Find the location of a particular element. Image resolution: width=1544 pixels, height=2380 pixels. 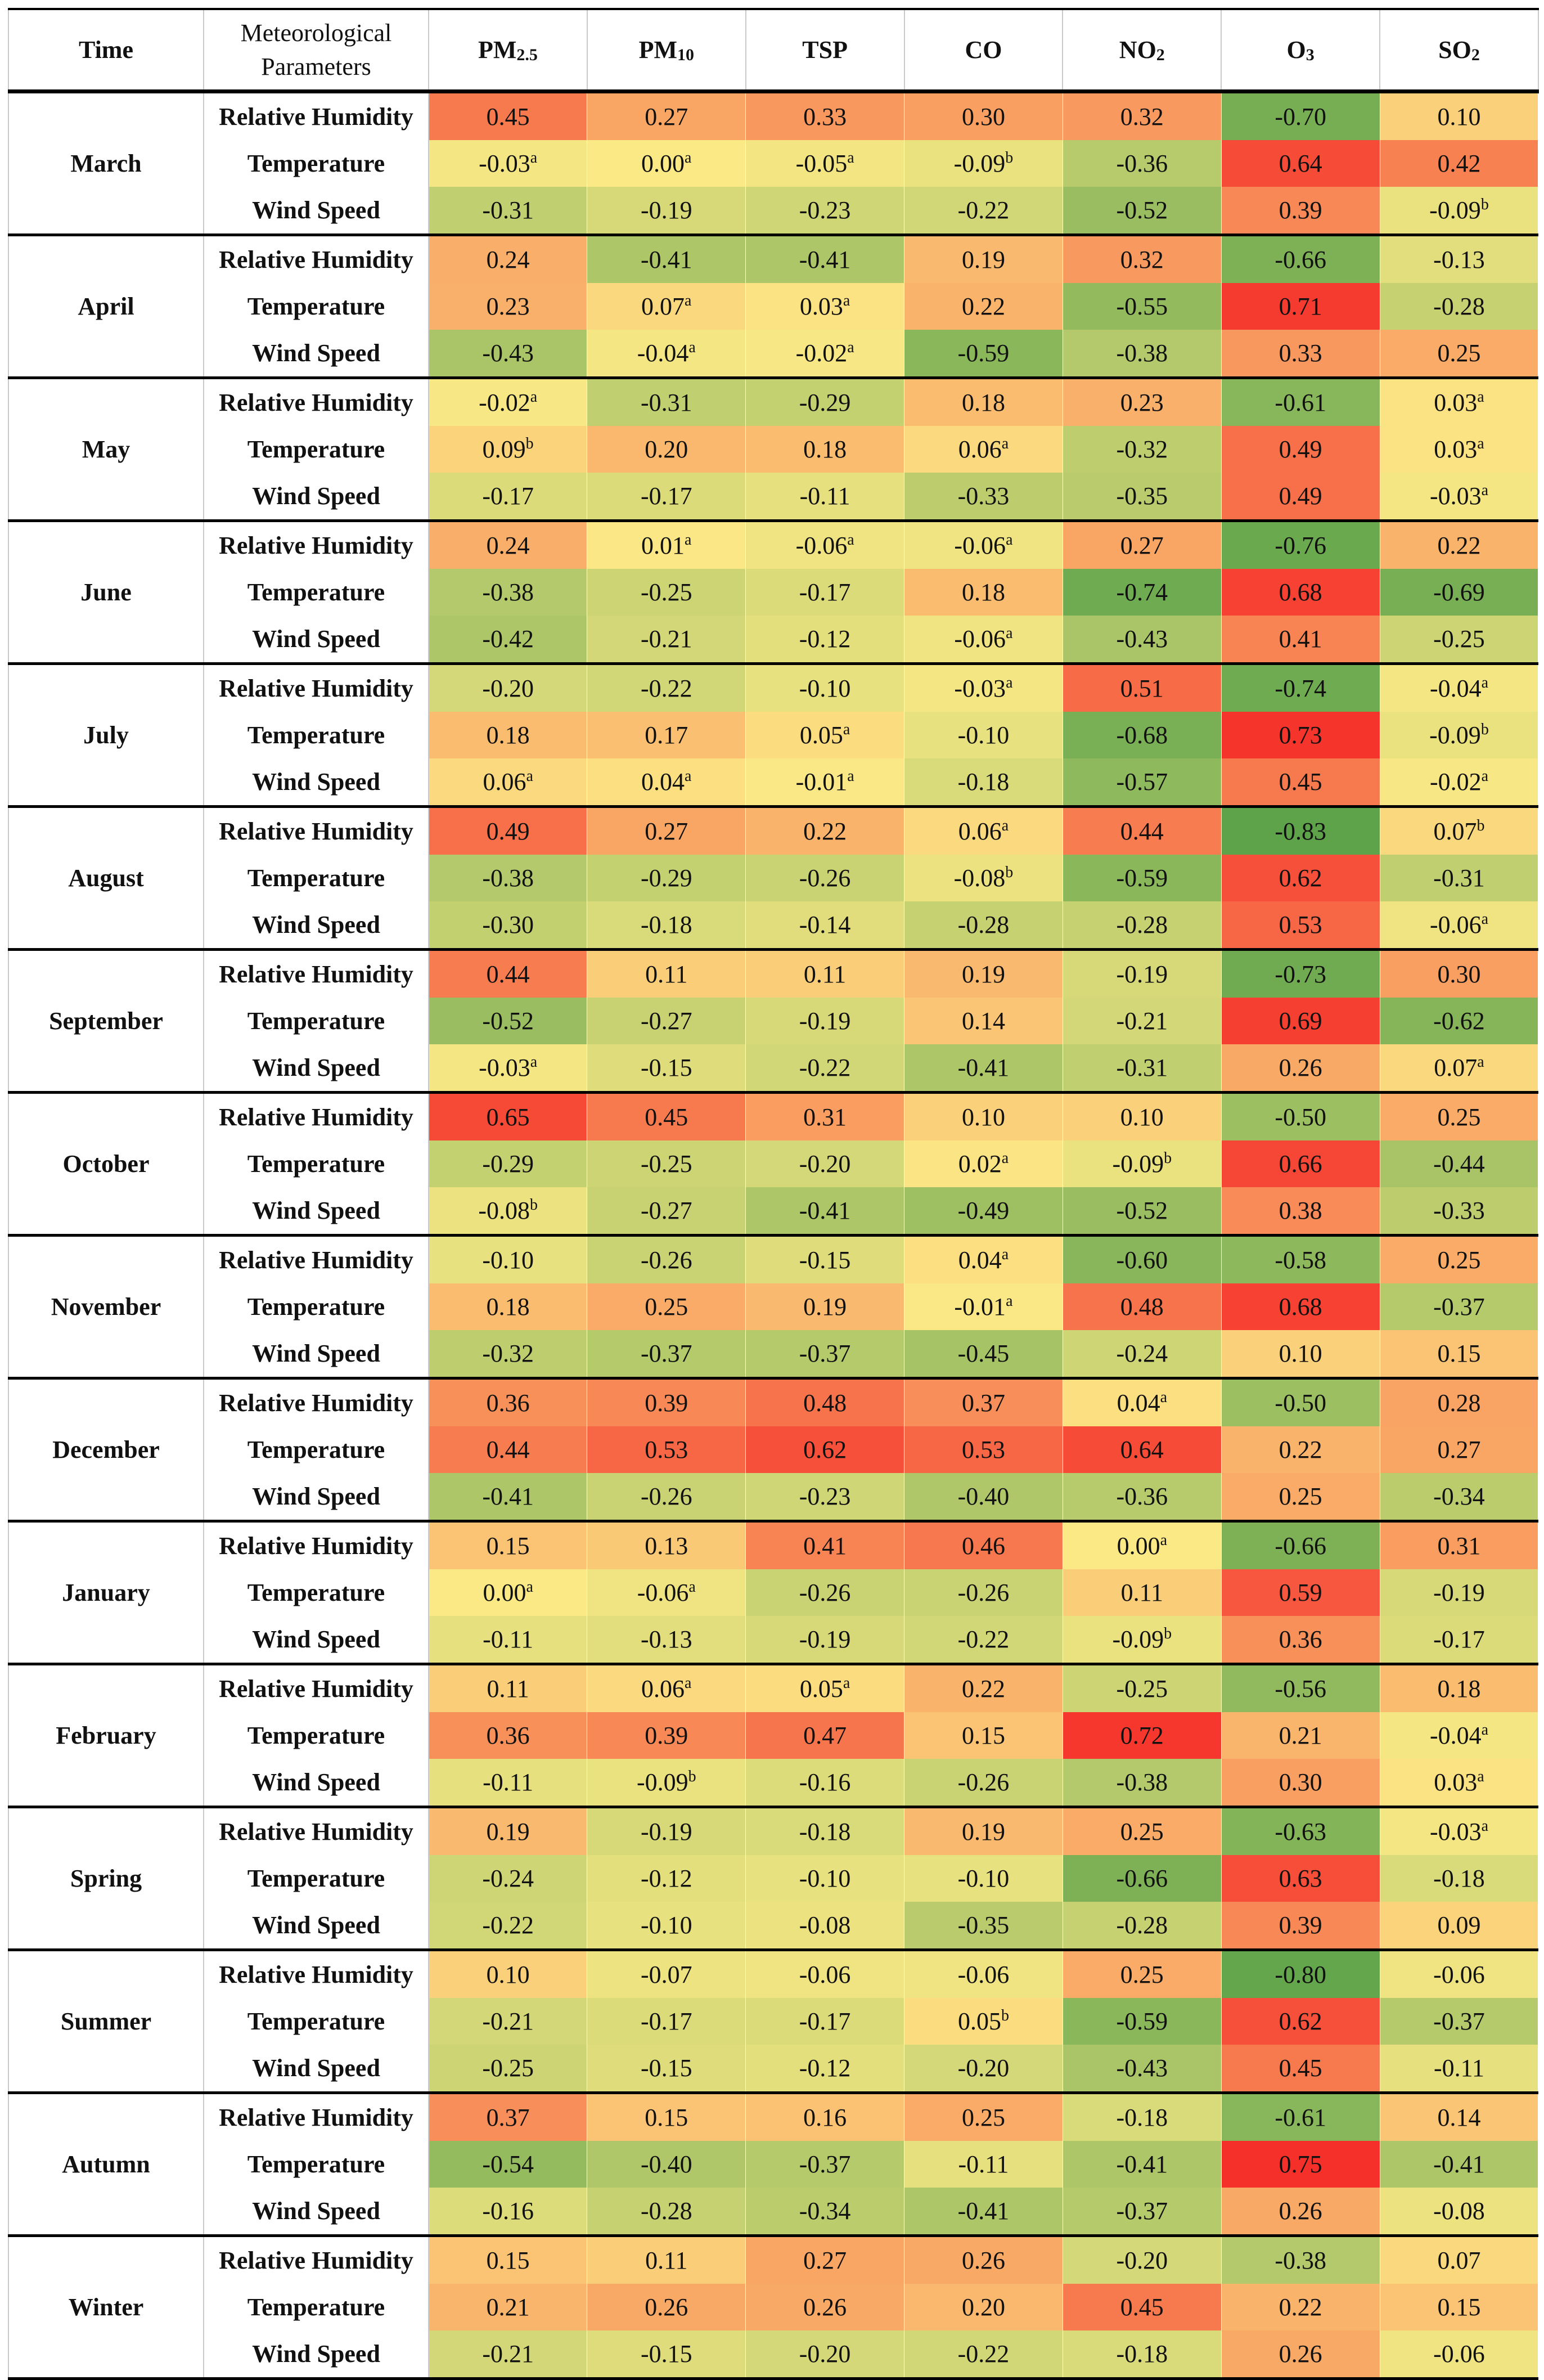

heatmap-cell: -0.34 is located at coordinates (1459, 1498).